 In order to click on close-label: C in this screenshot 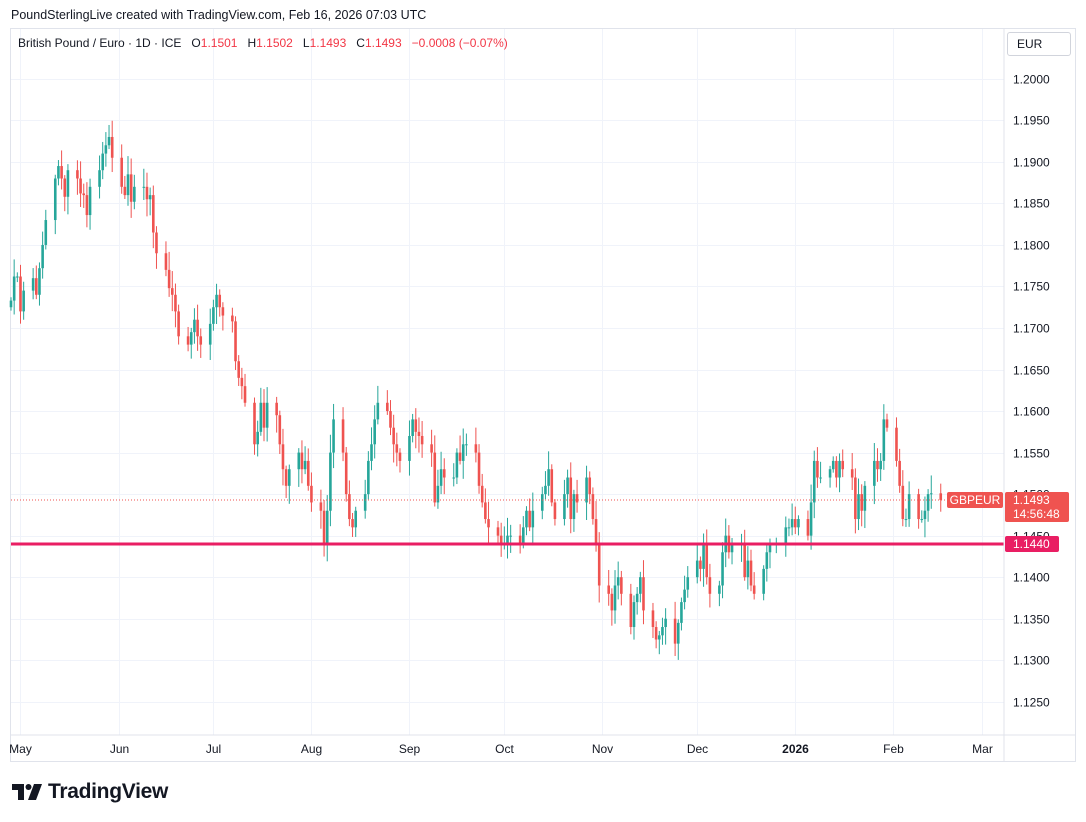, I will do `click(360, 43)`.